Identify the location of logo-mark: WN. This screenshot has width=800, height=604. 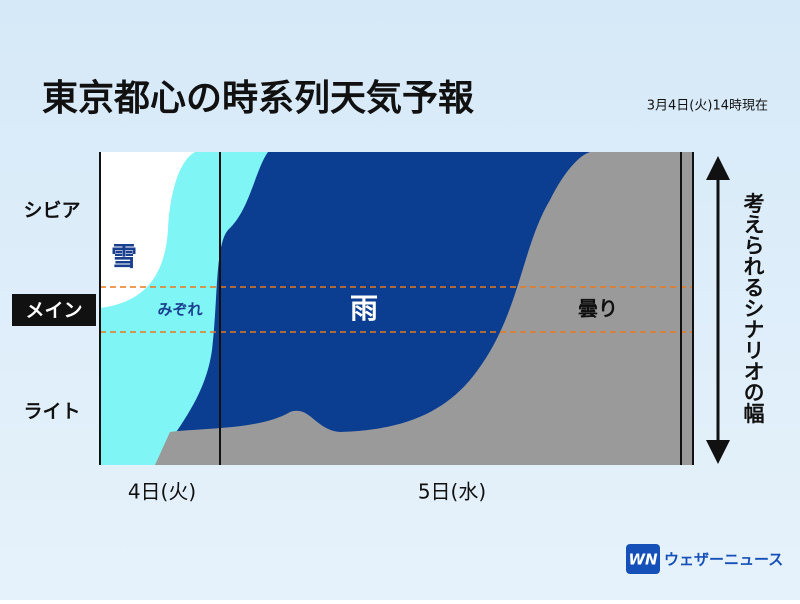
(643, 560).